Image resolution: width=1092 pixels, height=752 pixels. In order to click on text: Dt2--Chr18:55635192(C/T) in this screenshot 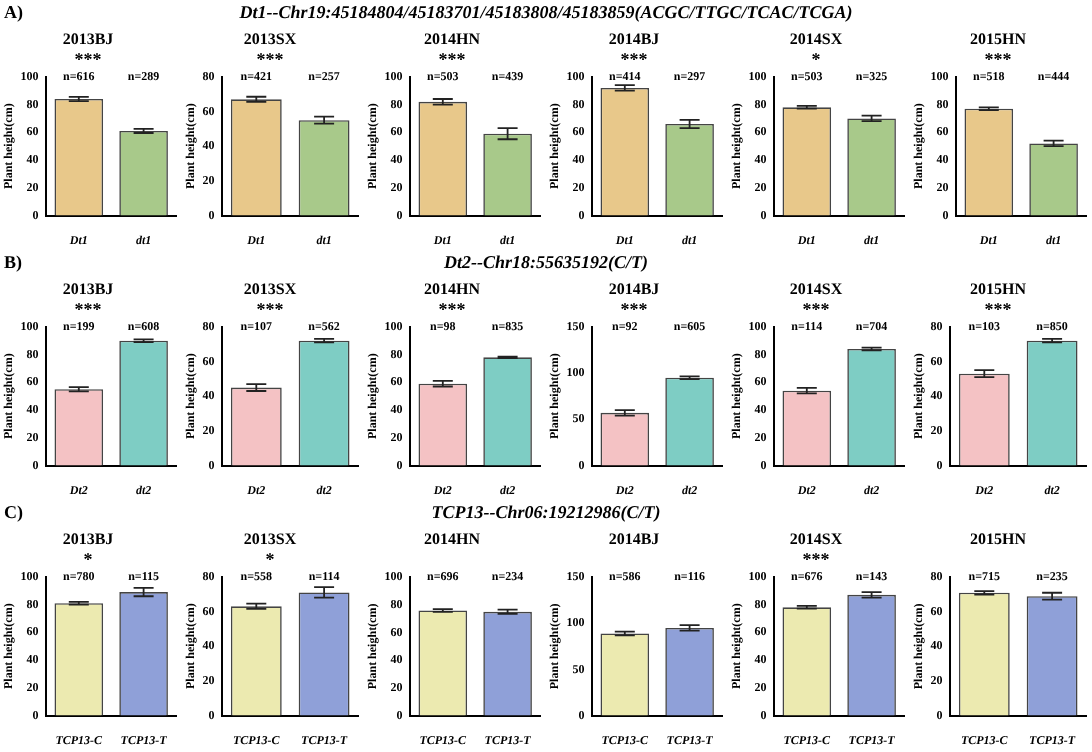, I will do `click(546, 262)`.